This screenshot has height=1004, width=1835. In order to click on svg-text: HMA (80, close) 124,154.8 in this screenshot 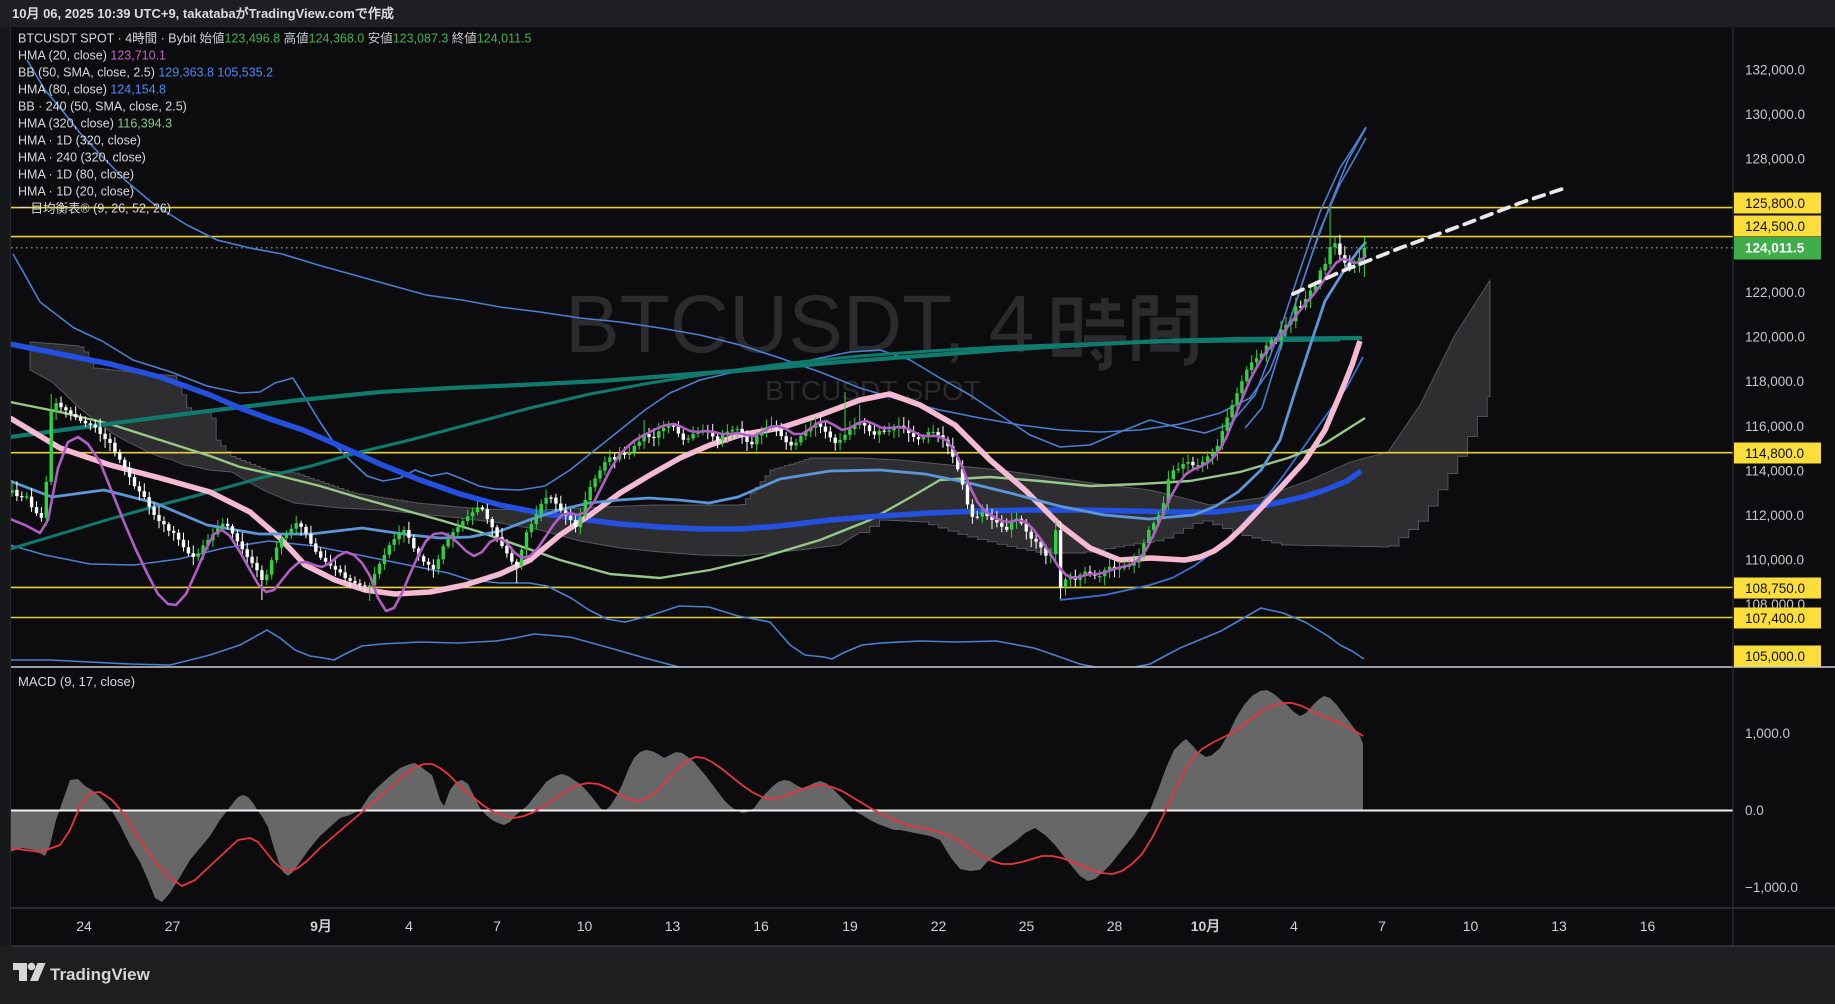, I will do `click(92, 90)`.